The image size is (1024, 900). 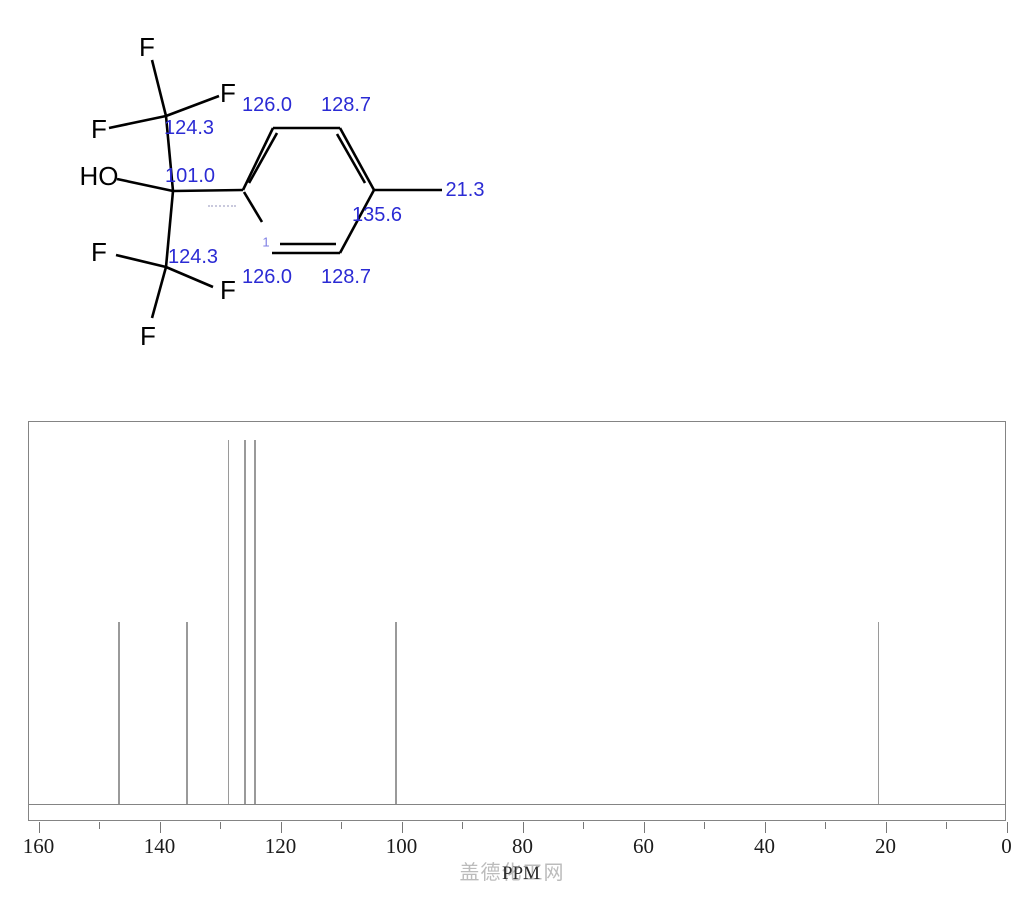 What do you see at coordinates (190, 176) in the screenshot?
I see `chemical-shift-label: 101.0` at bounding box center [190, 176].